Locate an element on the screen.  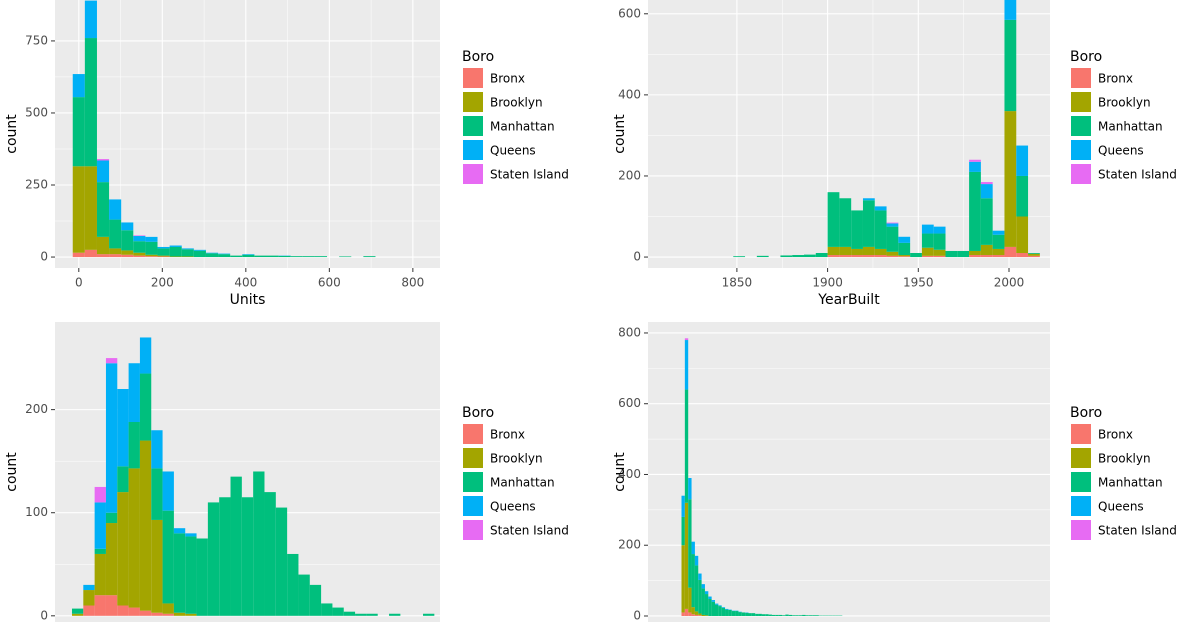
legend-title: Boro is located at coordinates (478, 413).